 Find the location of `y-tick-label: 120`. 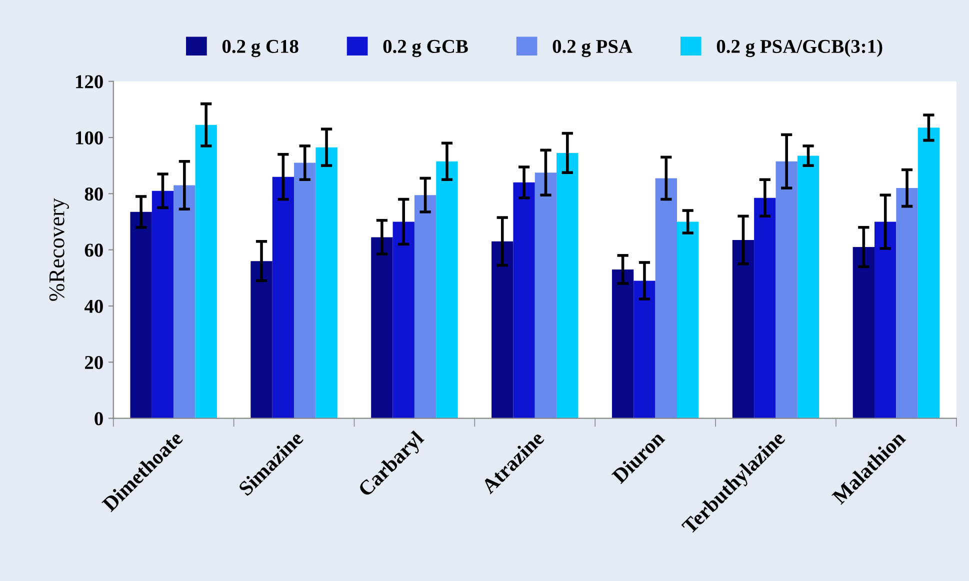

y-tick-label: 120 is located at coordinates (89, 81).